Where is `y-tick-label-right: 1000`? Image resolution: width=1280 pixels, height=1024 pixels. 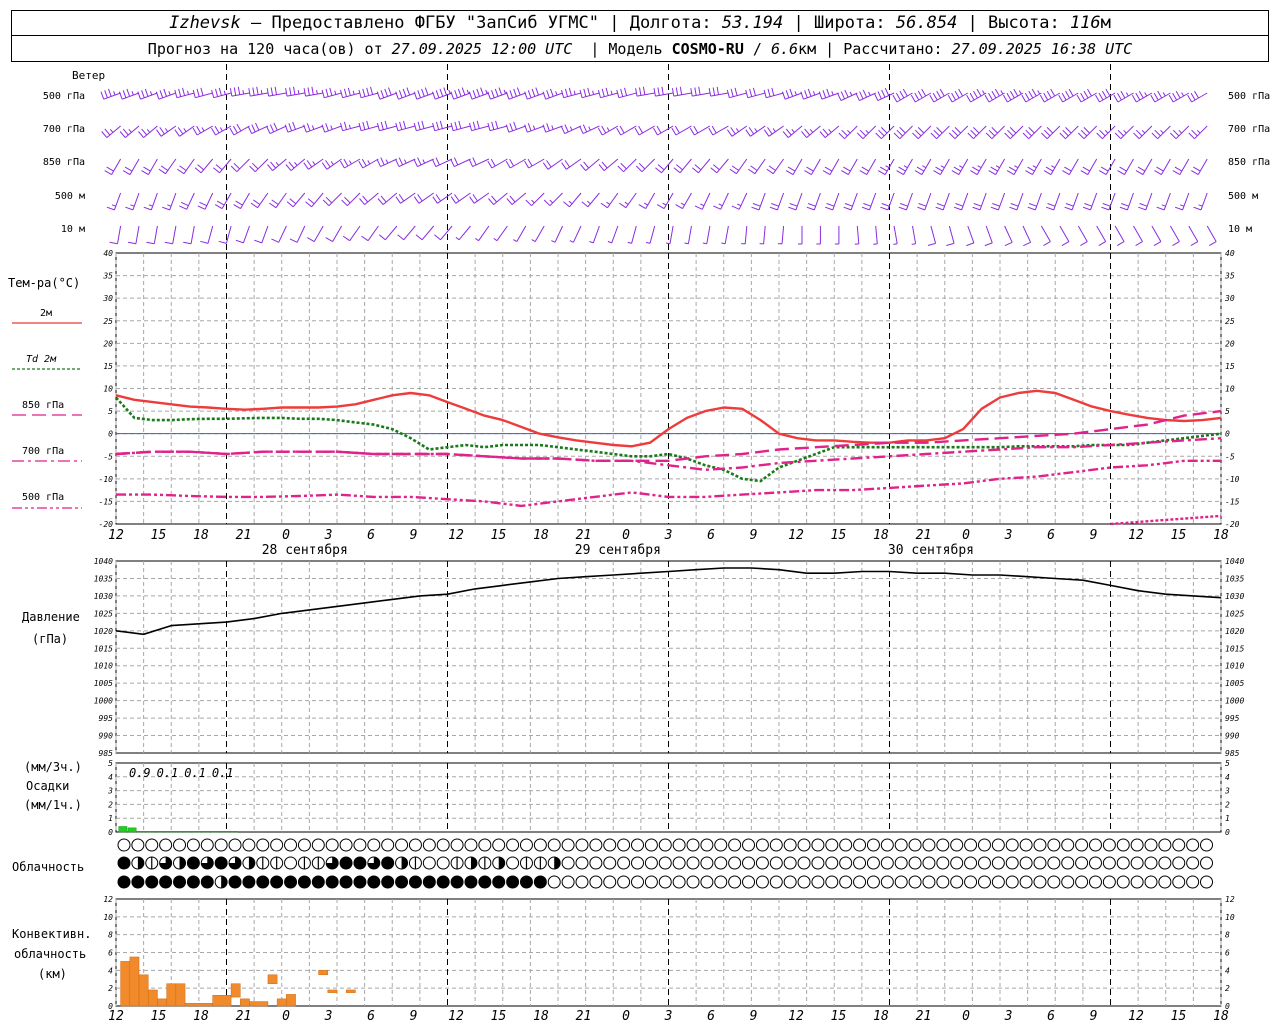
y-tick-label-right: 1000 is located at coordinates (1234, 701).